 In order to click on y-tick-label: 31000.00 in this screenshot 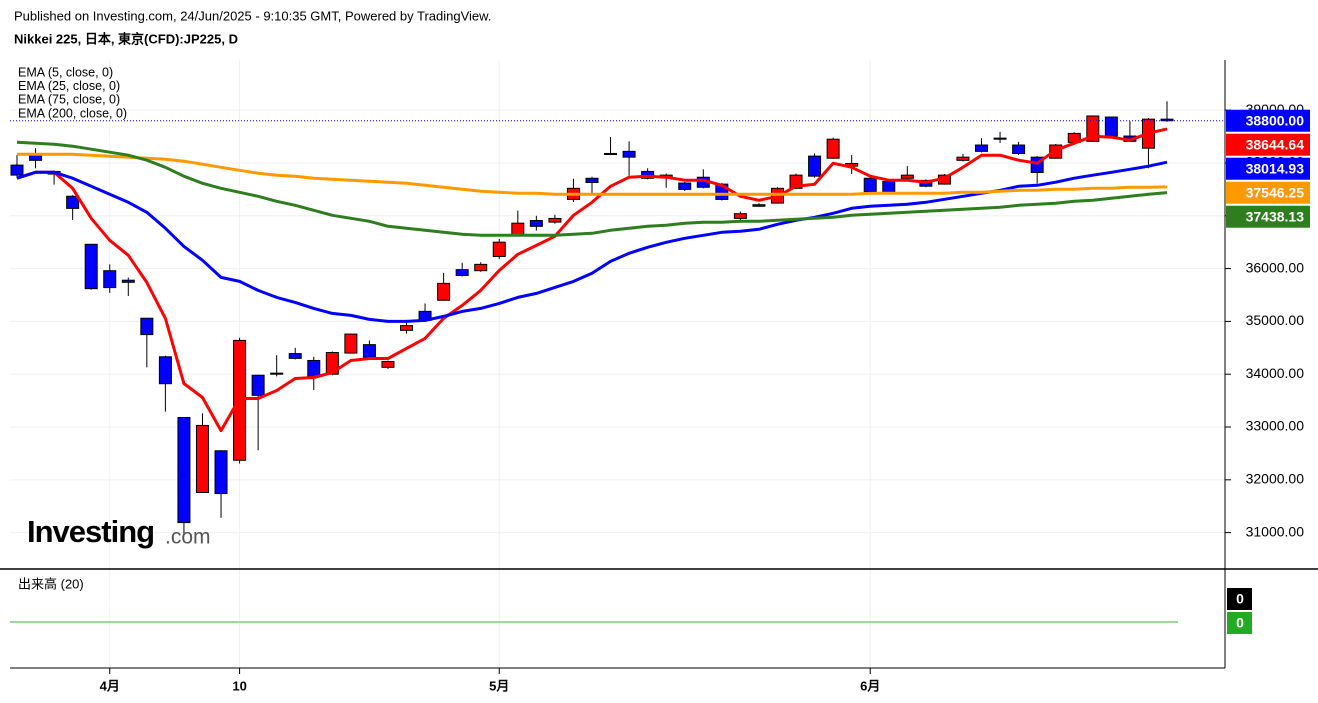, I will do `click(1275, 531)`.